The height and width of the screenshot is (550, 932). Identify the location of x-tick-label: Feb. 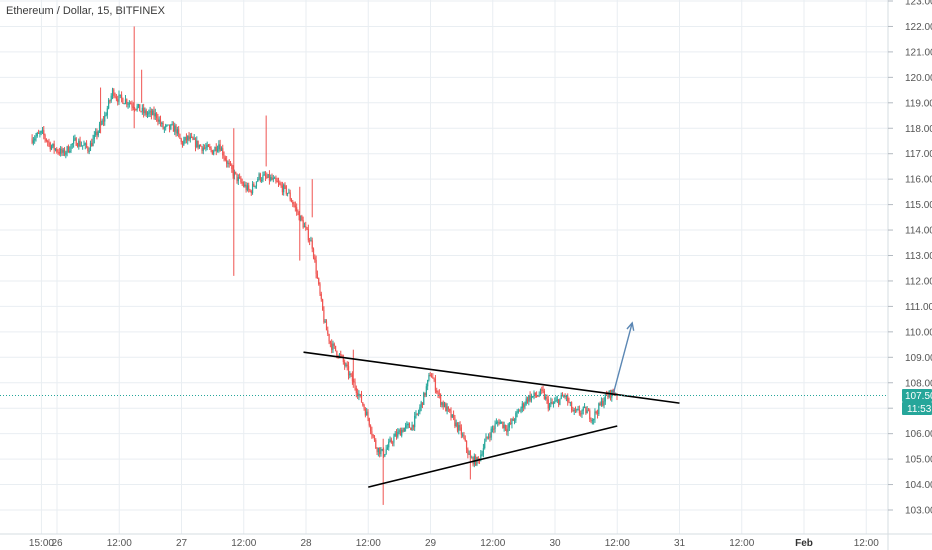
(804, 543).